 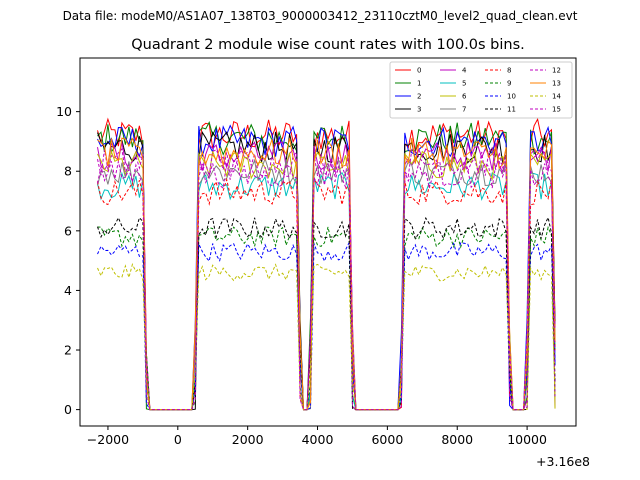 What do you see at coordinates (556, 97) in the screenshot?
I see `legend-label-14: 14` at bounding box center [556, 97].